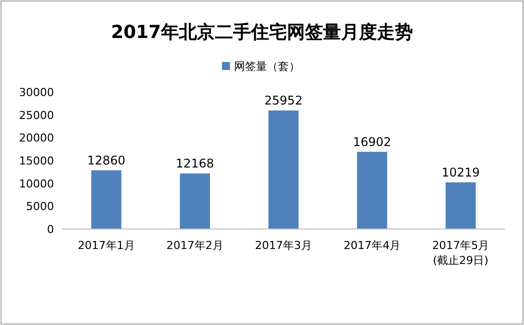 The image size is (524, 325). I want to click on y-tick-label: 20000, so click(36, 138).